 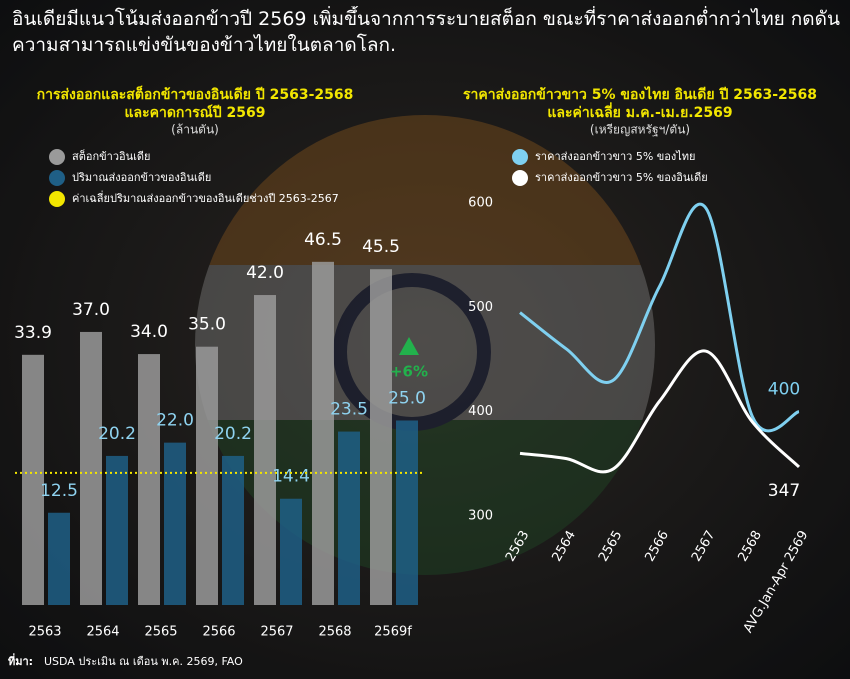 What do you see at coordinates (218, 632) in the screenshot?
I see `x-tick-label: 2566` at bounding box center [218, 632].